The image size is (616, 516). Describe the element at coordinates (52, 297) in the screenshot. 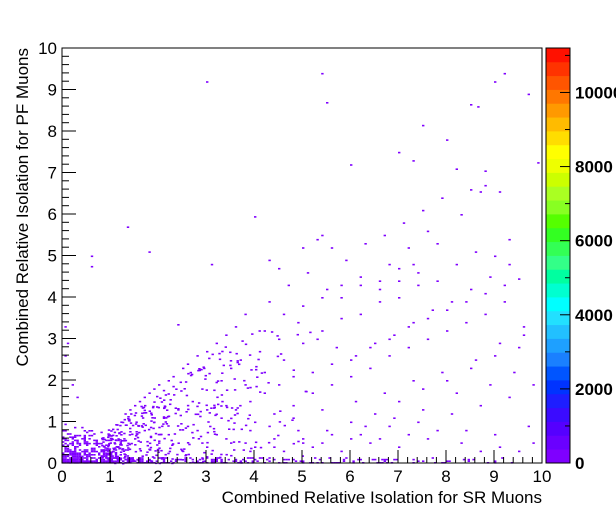

I see `y-tick-label: 4` at that location.